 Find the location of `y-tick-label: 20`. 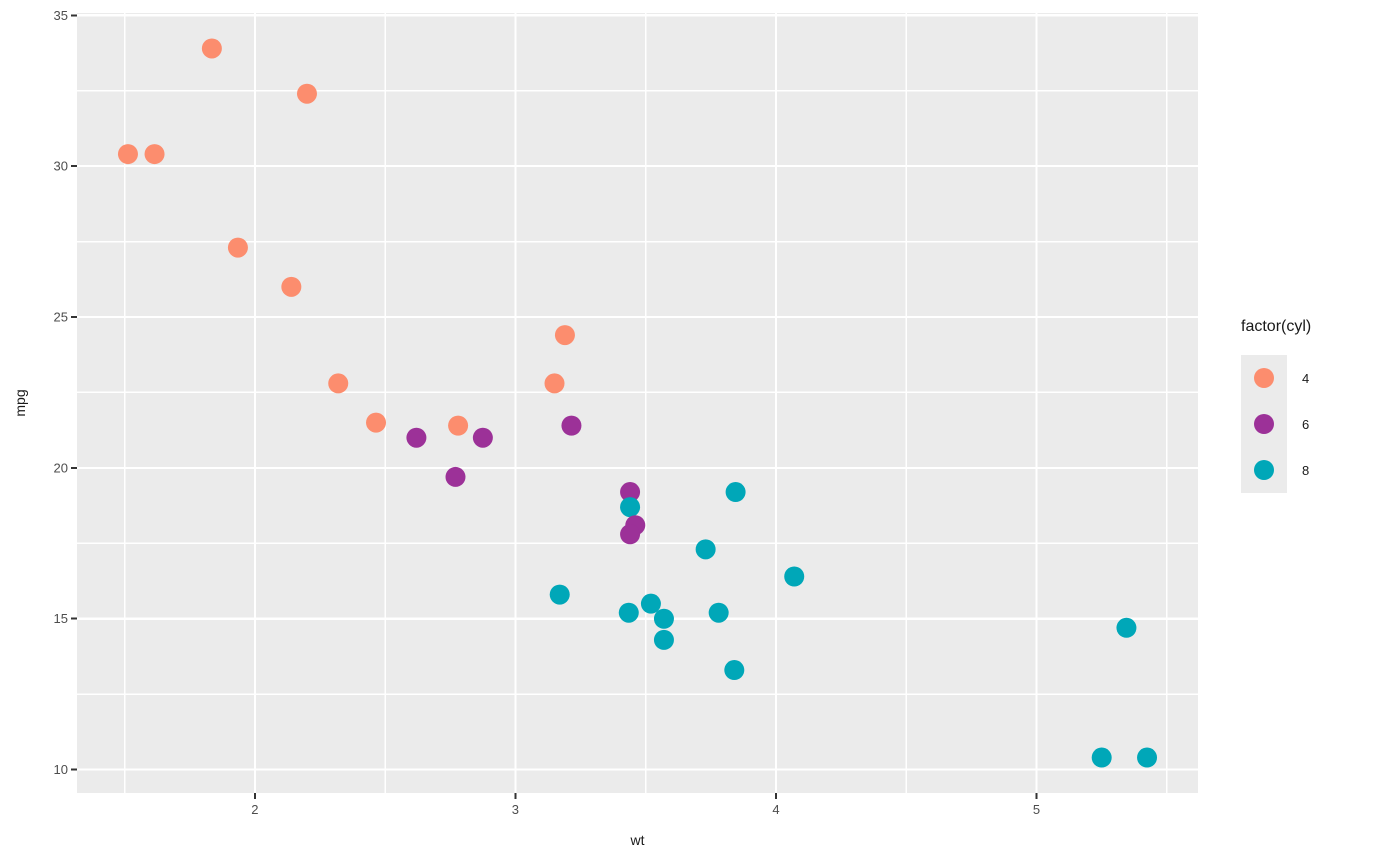

y-tick-label: 20 is located at coordinates (61, 467).